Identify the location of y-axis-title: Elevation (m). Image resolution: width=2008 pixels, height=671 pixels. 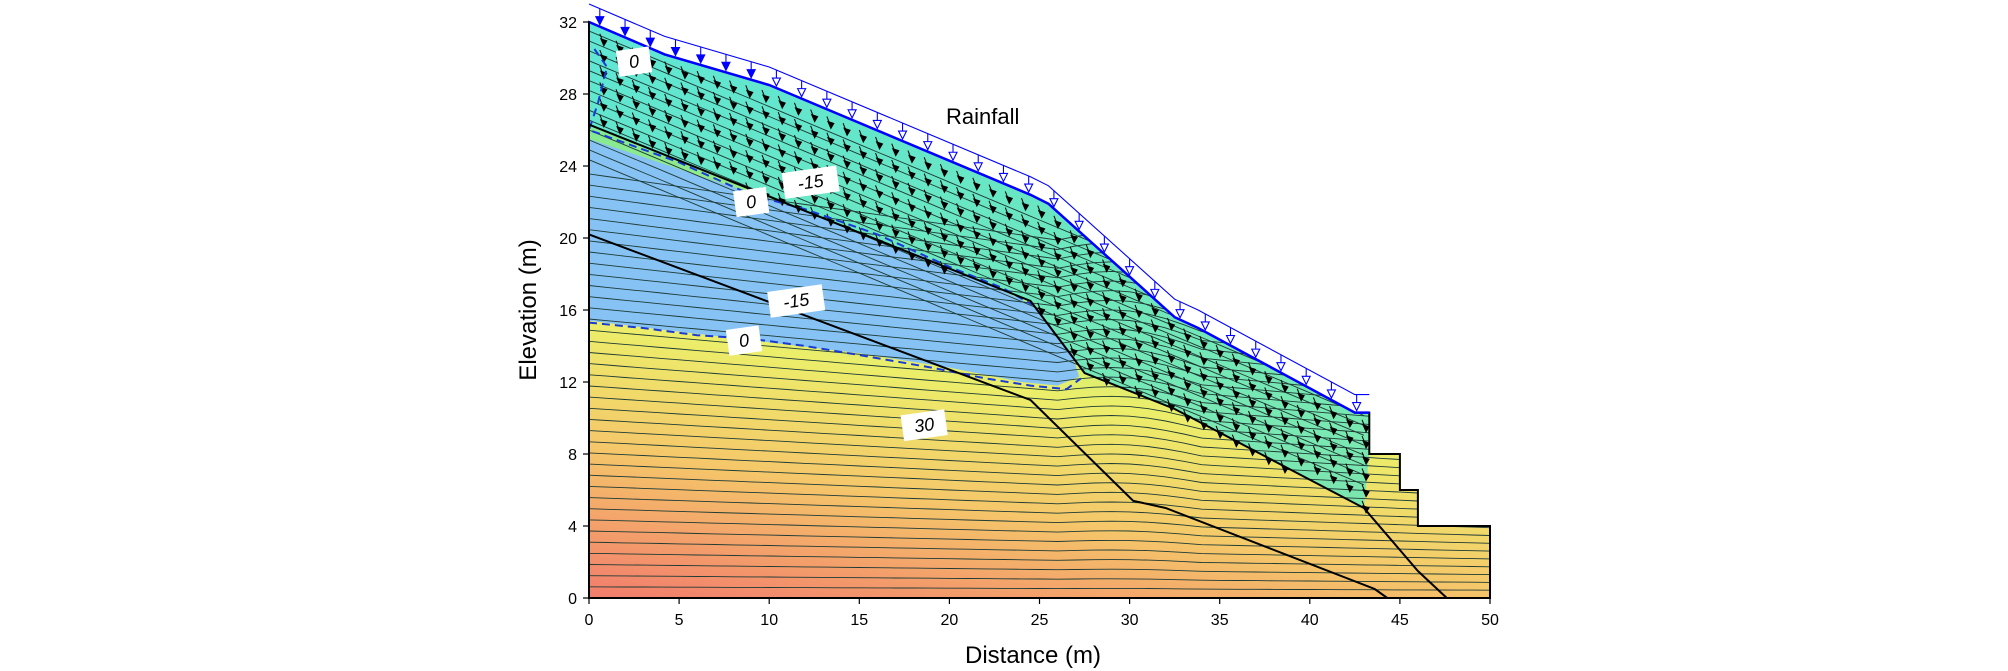
(528, 309).